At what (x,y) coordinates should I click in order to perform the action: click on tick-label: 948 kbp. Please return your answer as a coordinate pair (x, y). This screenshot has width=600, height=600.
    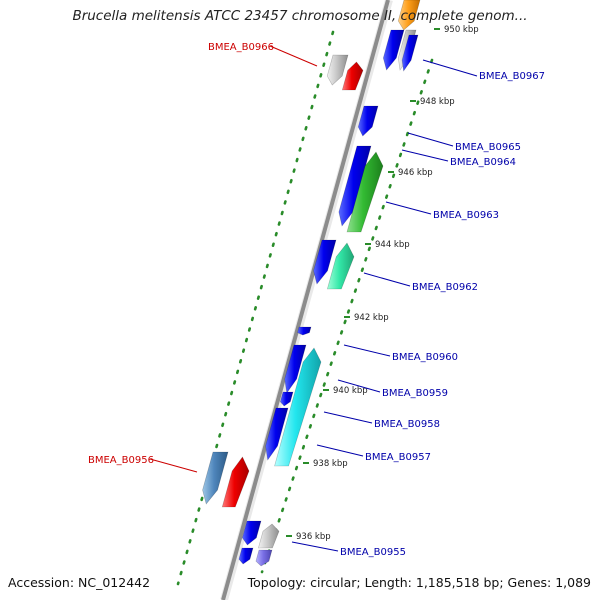
    Looking at the image, I should click on (437, 102).